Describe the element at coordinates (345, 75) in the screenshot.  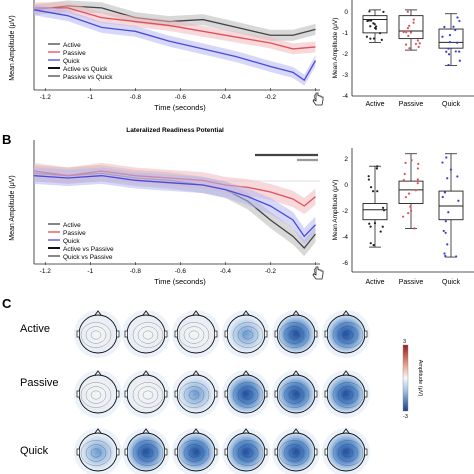
I see `box-a-ytick: -3` at that location.